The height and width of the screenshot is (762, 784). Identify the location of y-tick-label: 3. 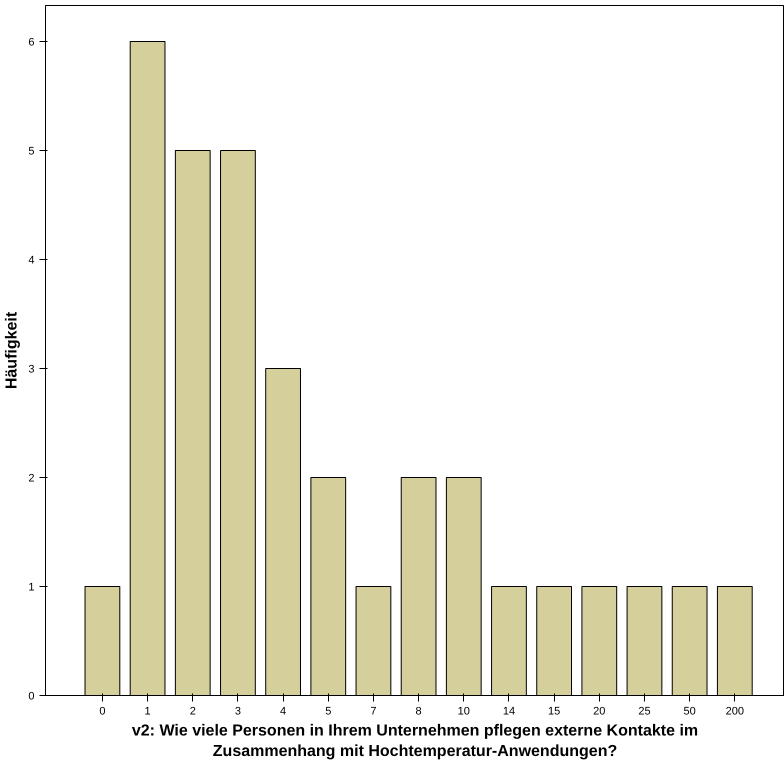
(31, 369).